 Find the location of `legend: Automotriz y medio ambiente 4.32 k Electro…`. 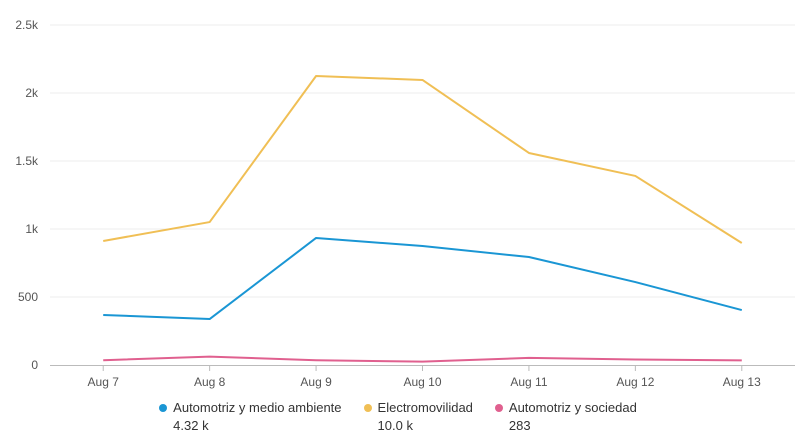

legend: Automotriz y medio ambiente 4.32 k Electro… is located at coordinates (398, 416).